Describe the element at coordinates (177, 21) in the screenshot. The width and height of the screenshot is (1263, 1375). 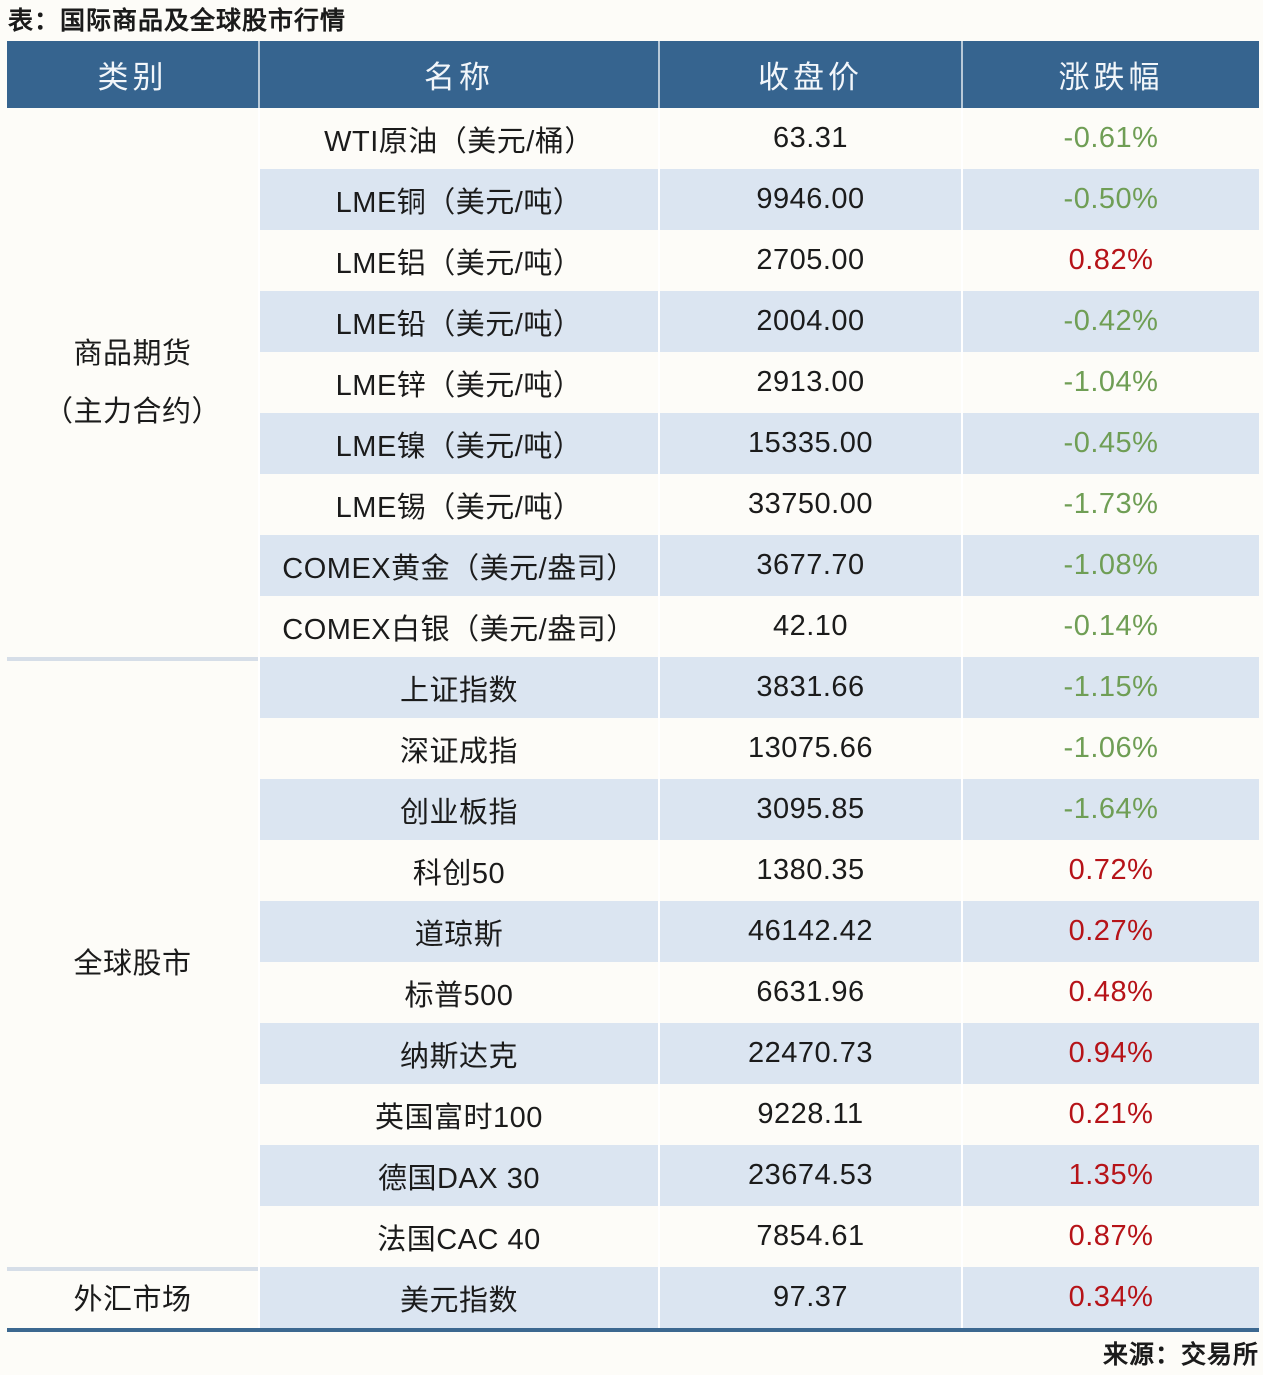
I see `page-title: 表：国际商品及全球股市行情` at that location.